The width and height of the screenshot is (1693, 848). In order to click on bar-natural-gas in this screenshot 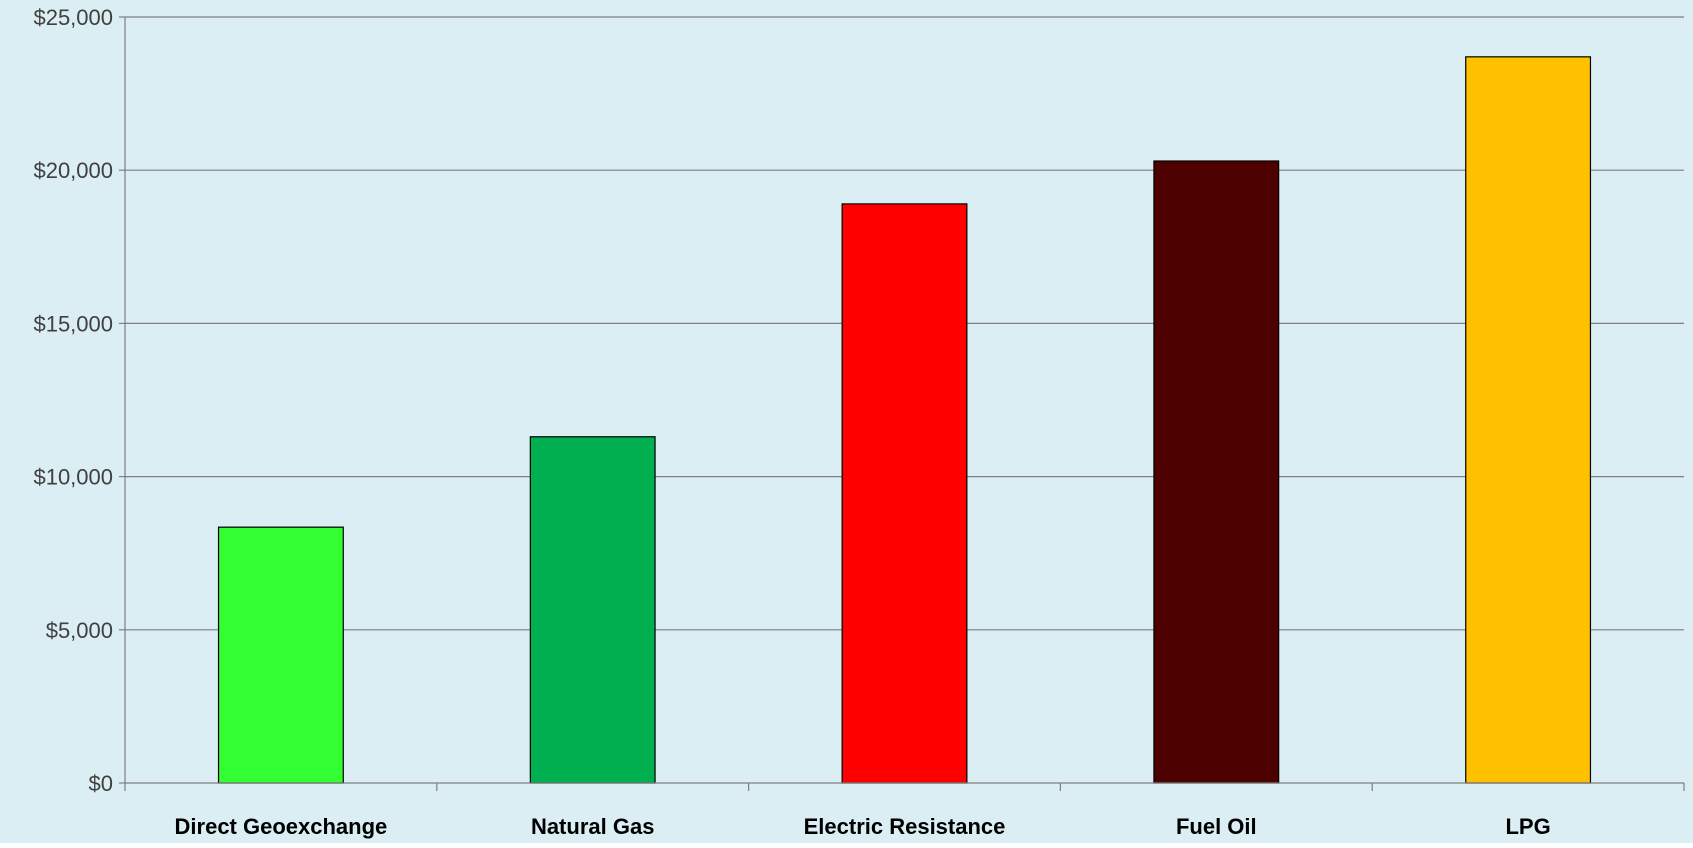, I will do `click(592, 610)`.